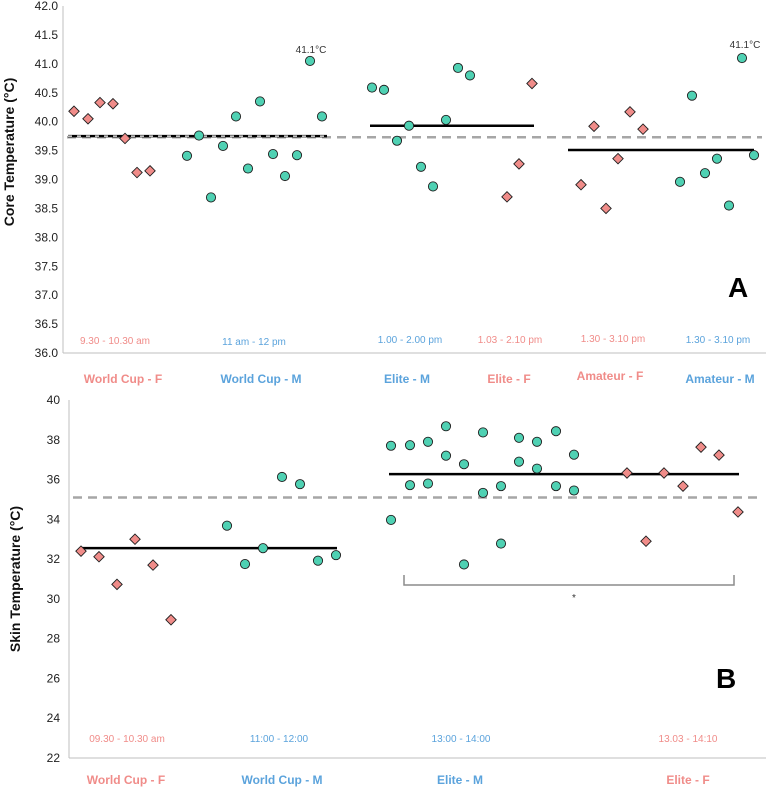 The image size is (766, 790). I want to click on panel-a-y-tick: 39.5, so click(47, 151).